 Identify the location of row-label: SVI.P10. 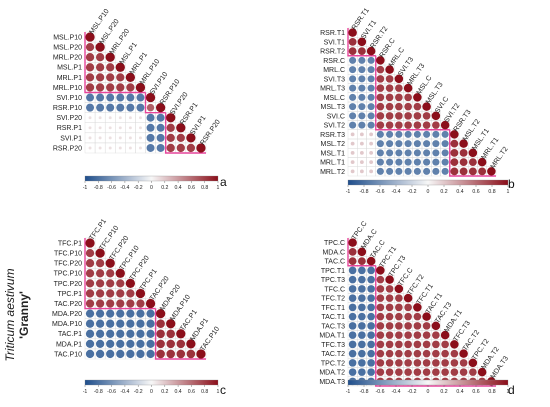
(69, 98).